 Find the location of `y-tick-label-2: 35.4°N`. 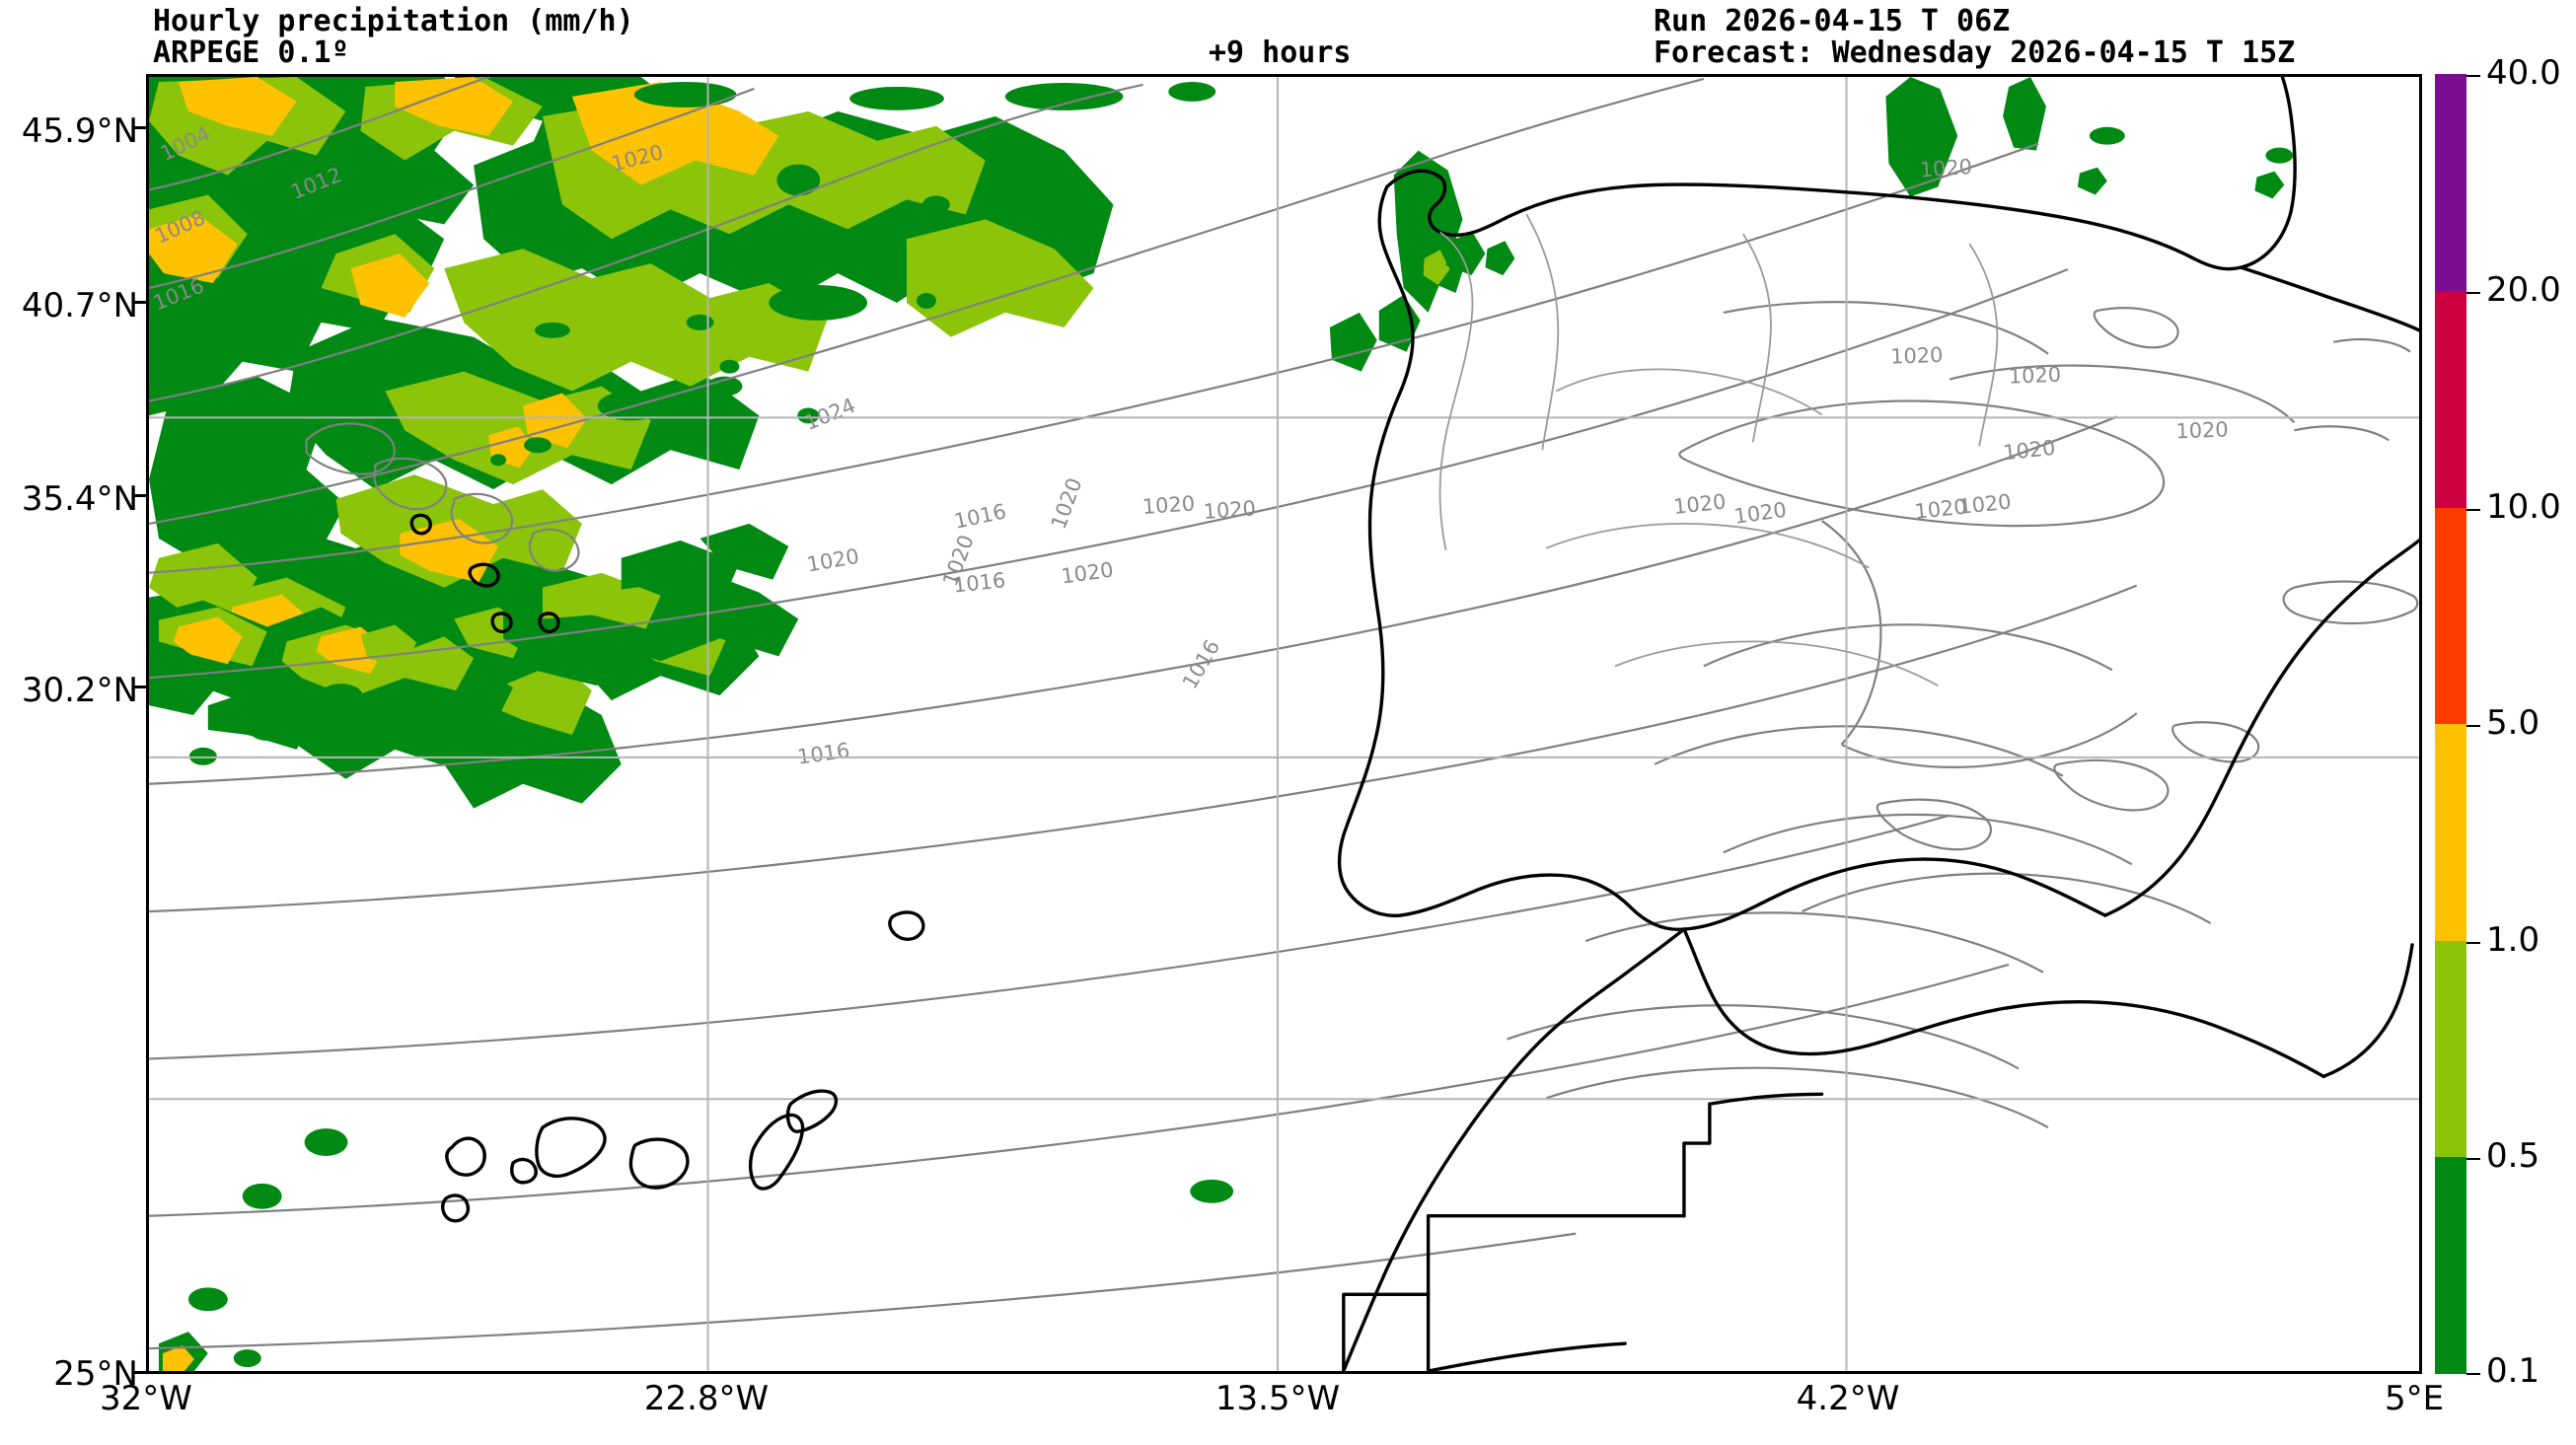

y-tick-label-2: 35.4°N is located at coordinates (79, 499).